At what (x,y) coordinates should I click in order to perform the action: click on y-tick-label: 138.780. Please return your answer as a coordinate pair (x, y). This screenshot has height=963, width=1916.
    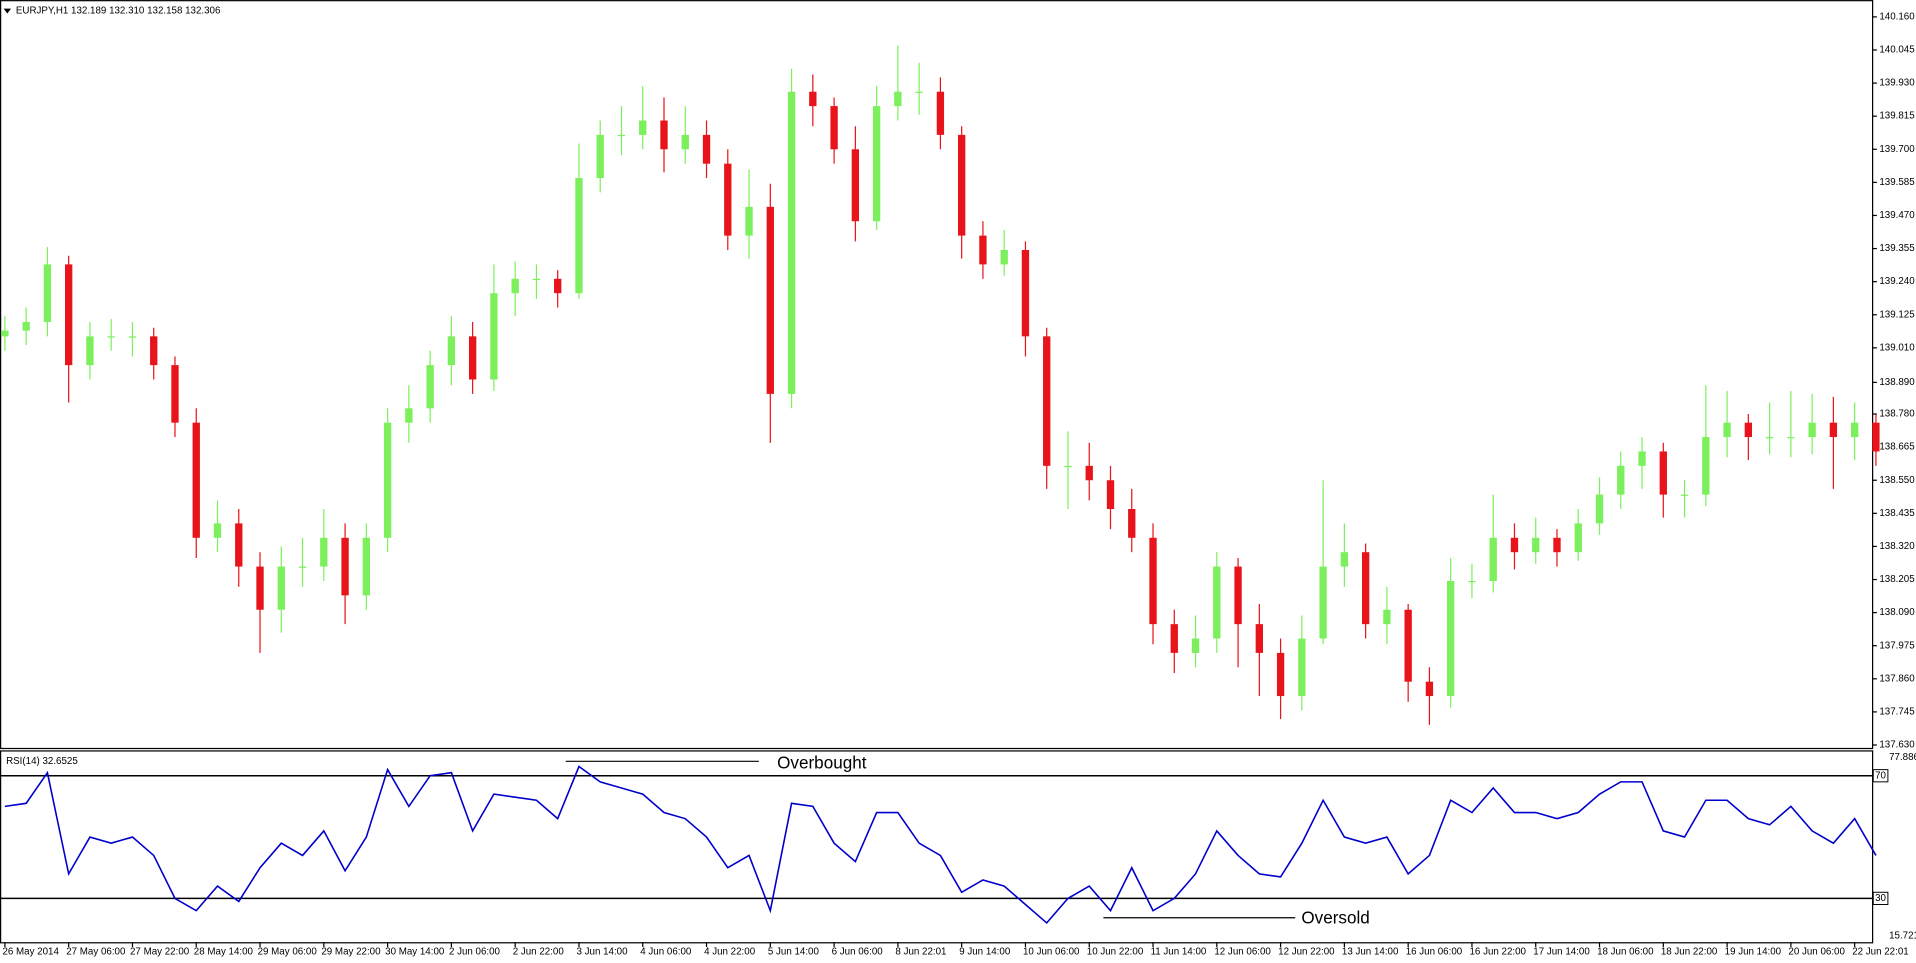
    Looking at the image, I should click on (1897, 414).